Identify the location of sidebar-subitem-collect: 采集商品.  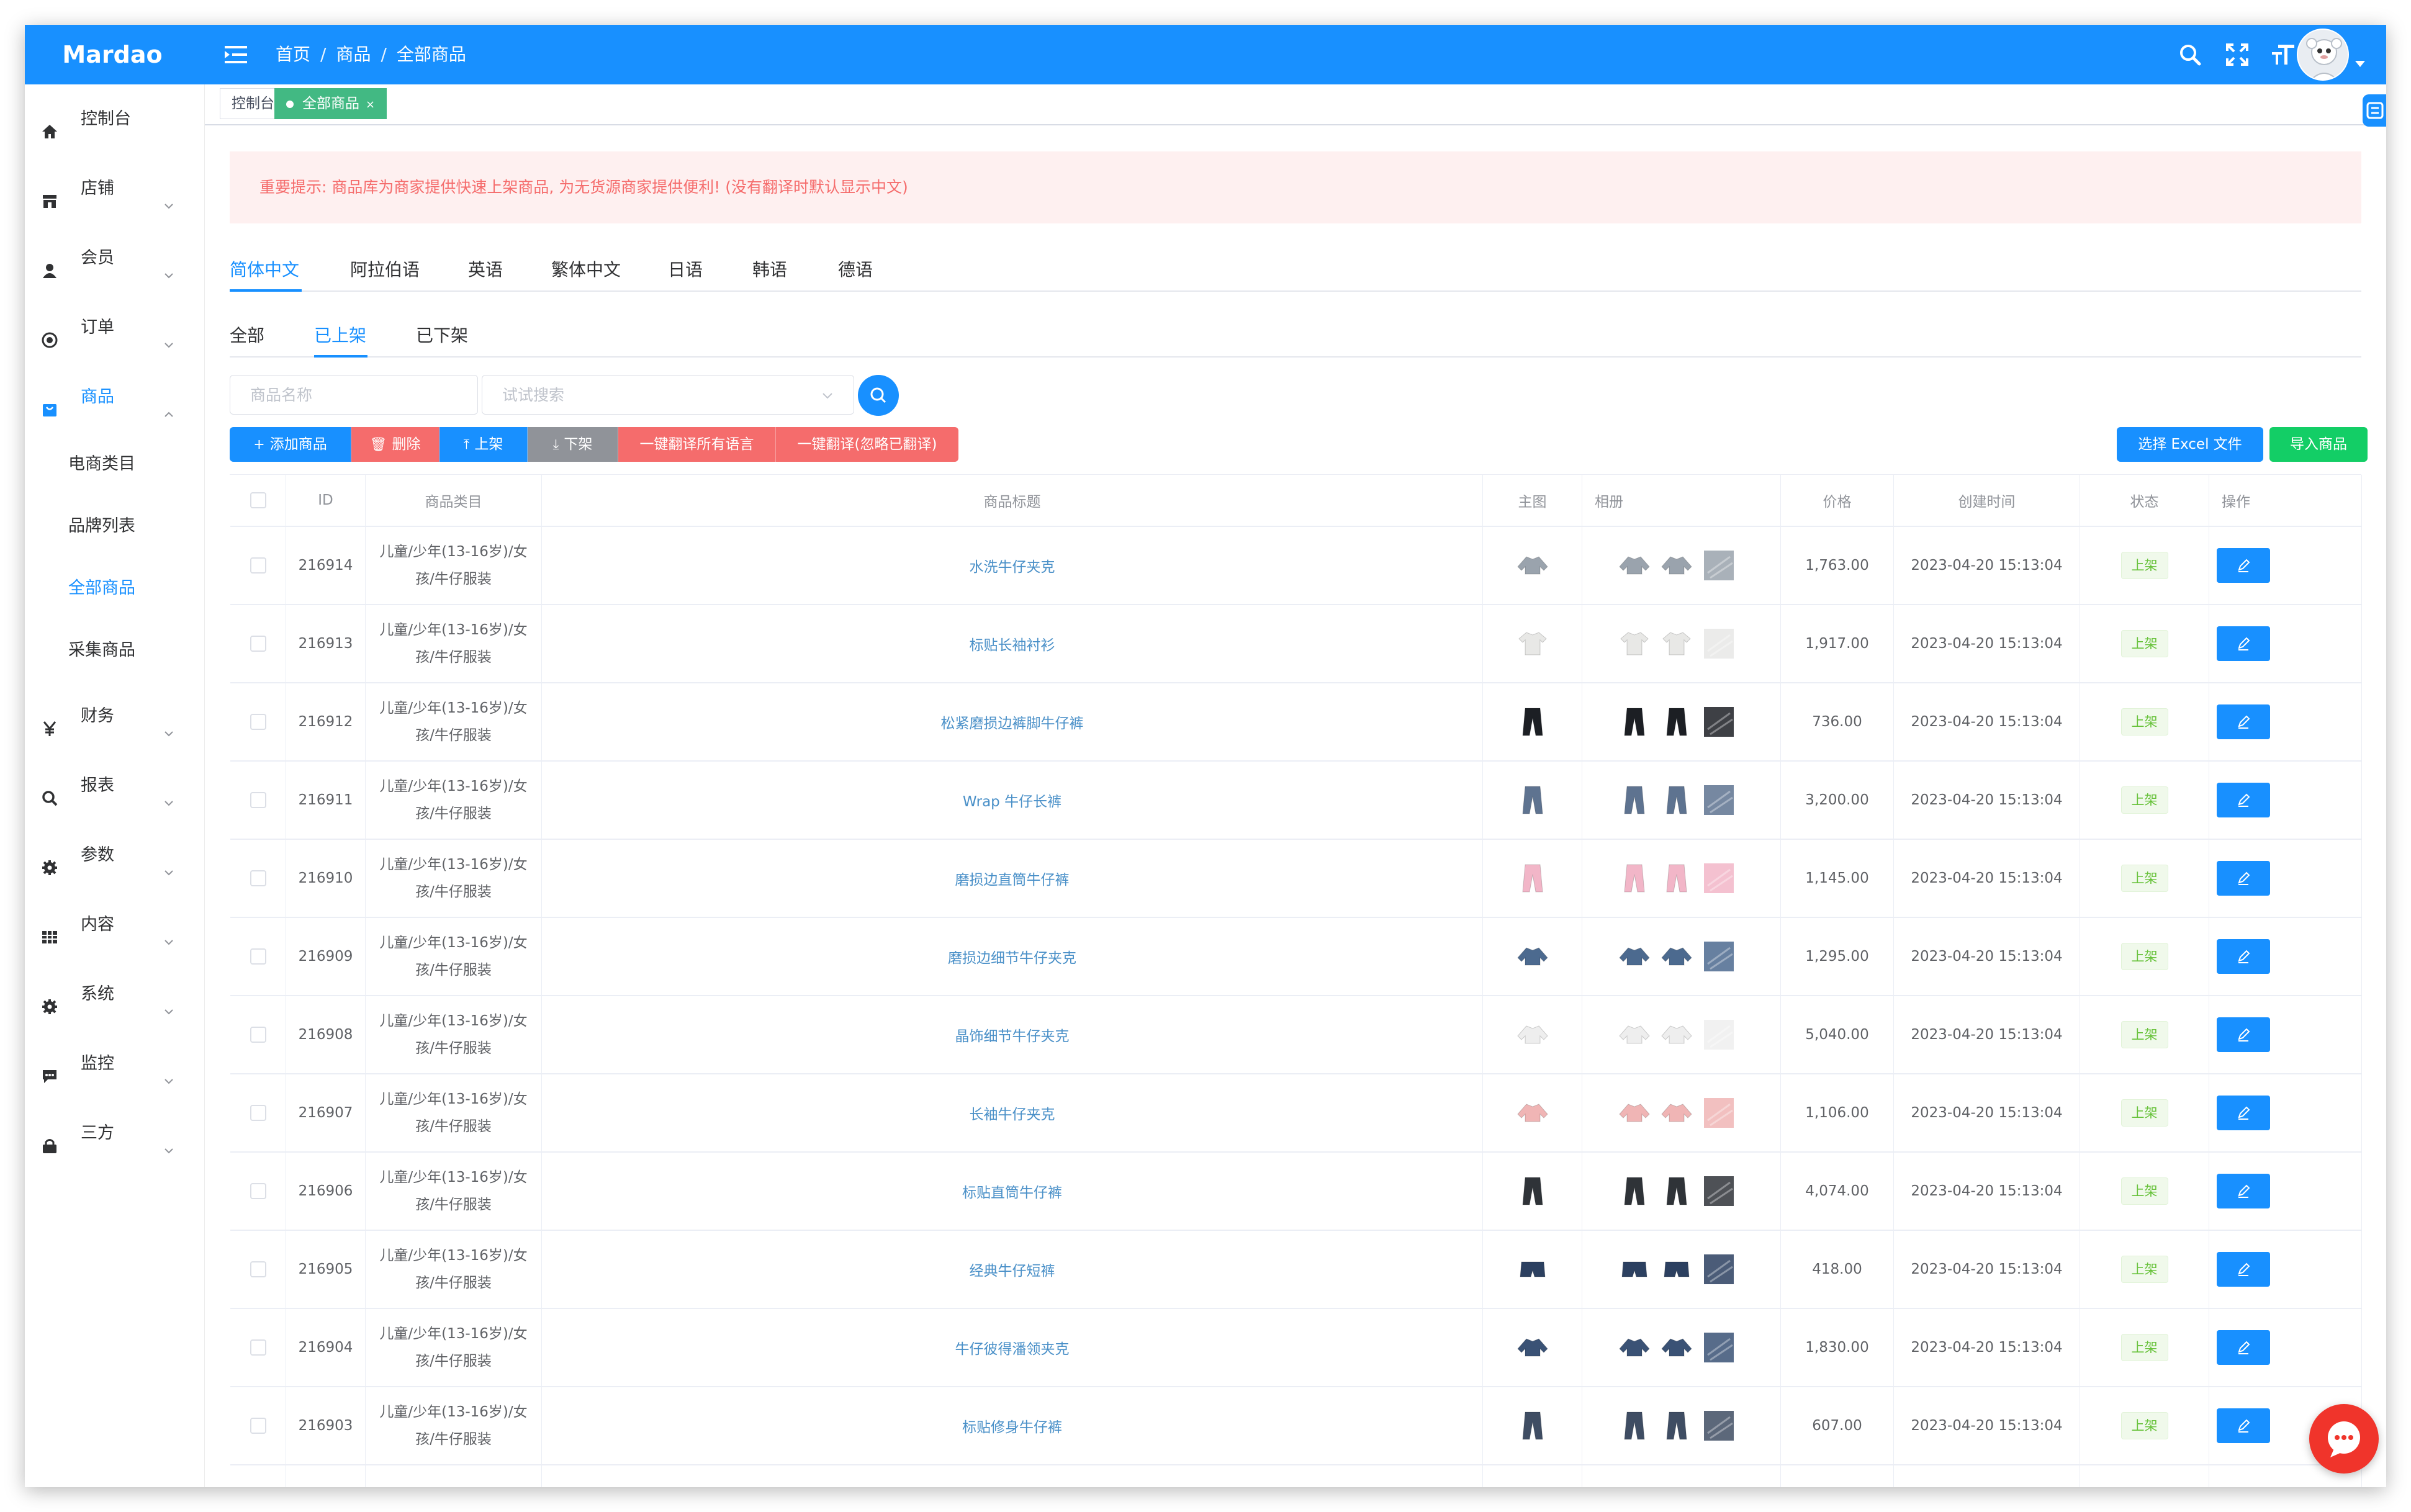
(101, 650).